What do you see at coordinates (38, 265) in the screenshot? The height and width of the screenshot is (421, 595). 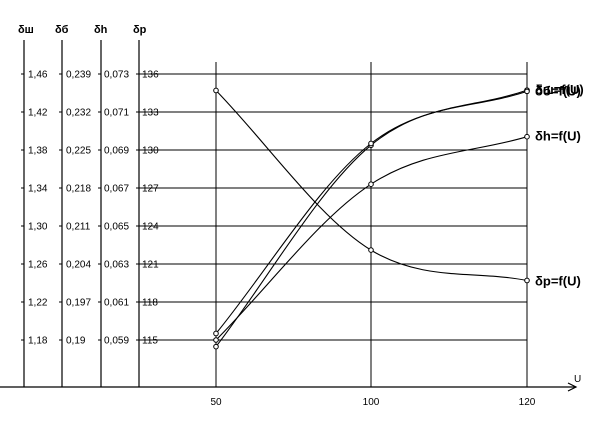 I see `y-tick-label: 1,26` at bounding box center [38, 265].